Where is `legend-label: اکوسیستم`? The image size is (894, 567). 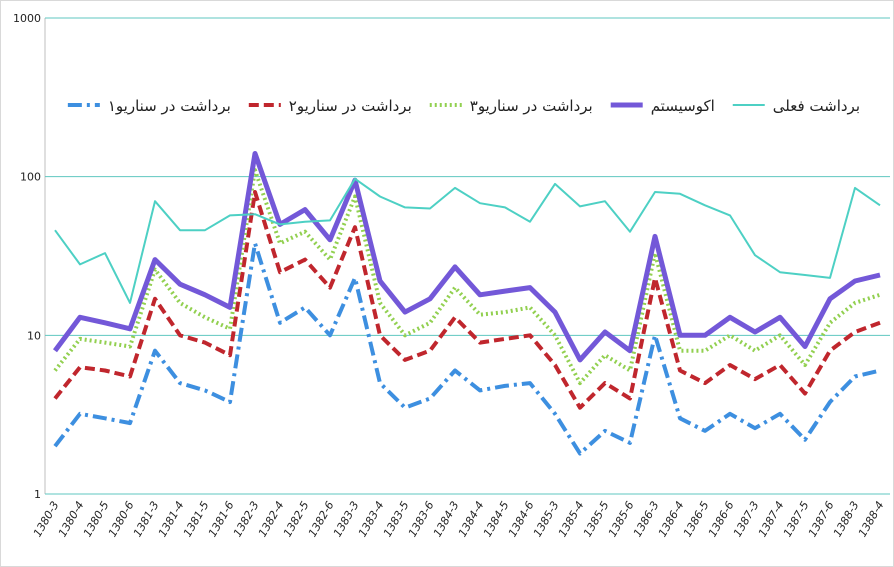 legend-label: اکوسیستم is located at coordinates (683, 106).